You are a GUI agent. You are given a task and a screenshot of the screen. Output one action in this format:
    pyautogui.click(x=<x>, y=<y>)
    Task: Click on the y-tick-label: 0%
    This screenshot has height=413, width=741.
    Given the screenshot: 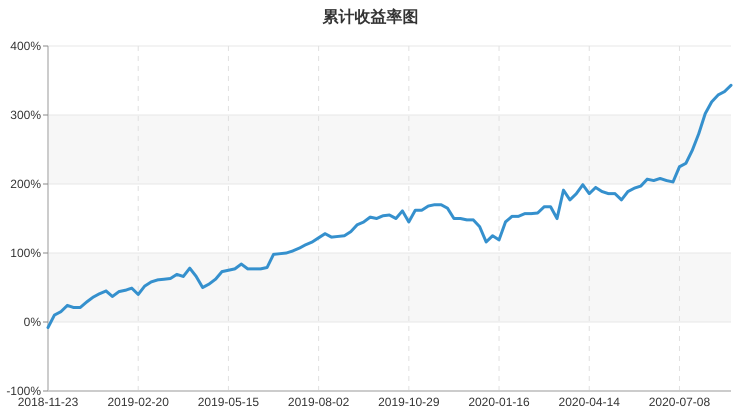 What is the action you would take?
    pyautogui.click(x=33, y=322)
    